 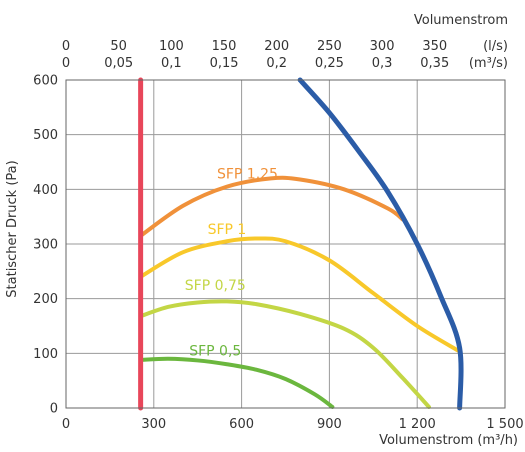 What do you see at coordinates (45, 354) in the screenshot?
I see `y-tick-label: 100` at bounding box center [45, 354].